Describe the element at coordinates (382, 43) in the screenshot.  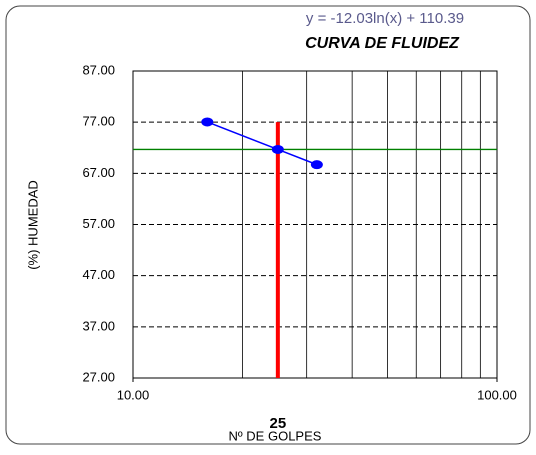
I see `chart-title: CURVA DE FLUIDEZ` at that location.